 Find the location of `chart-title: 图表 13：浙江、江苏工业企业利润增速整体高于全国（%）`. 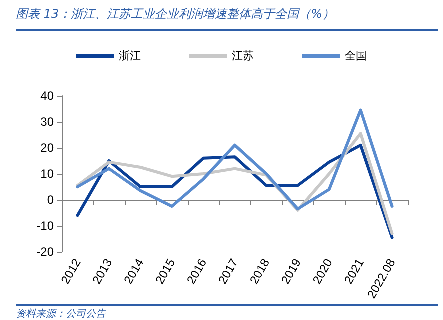

chart-title: 图表 13：浙江、江苏工业企业利润增速整体高于全国（%） is located at coordinates (227, 18).